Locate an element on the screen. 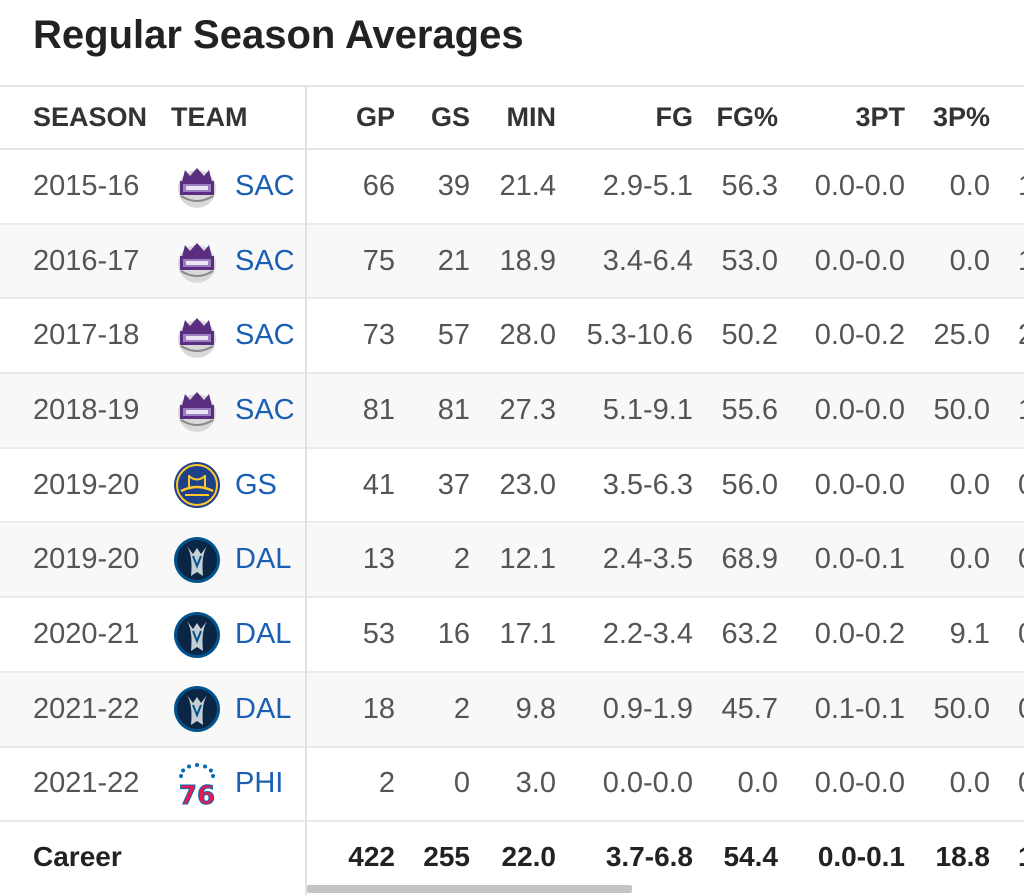 This screenshot has width=1024, height=895. header-3pt: 3PT is located at coordinates (880, 117).